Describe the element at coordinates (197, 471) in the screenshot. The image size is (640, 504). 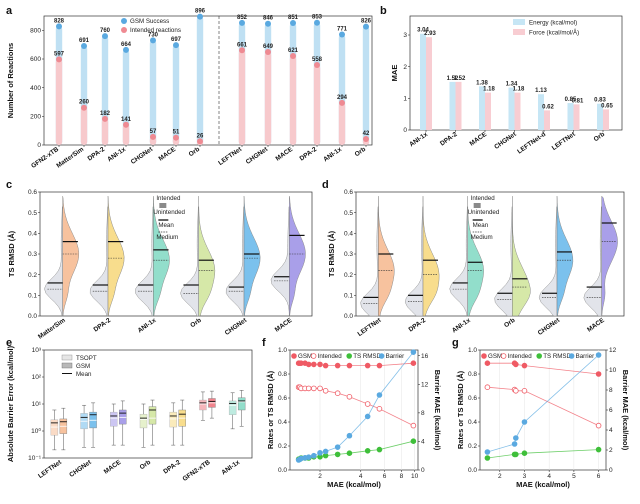
I see `x-tick-label: GFN2-xTB` at that location.